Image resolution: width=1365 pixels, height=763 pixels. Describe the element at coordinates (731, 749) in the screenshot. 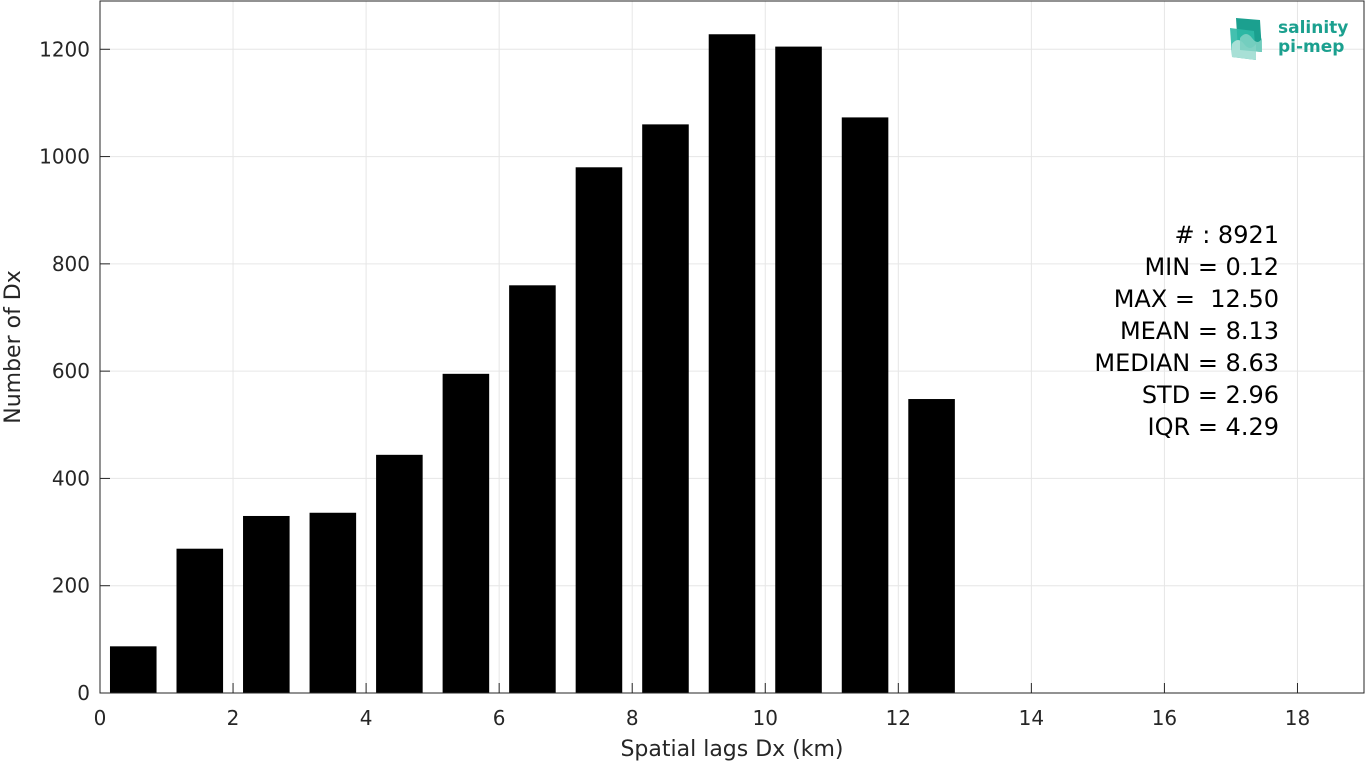

I see `x-axis-label: Spatial lags Dx (km)` at that location.